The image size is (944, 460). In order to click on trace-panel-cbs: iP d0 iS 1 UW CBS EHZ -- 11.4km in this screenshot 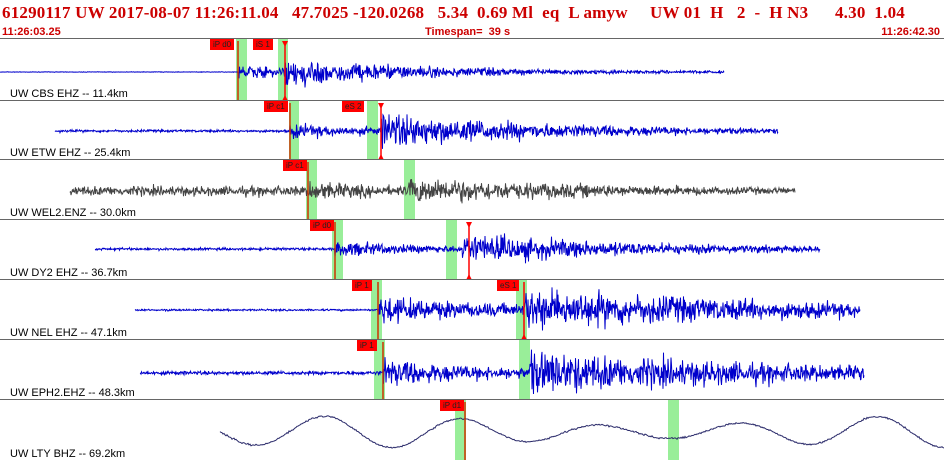, I will do `click(472, 69)`.